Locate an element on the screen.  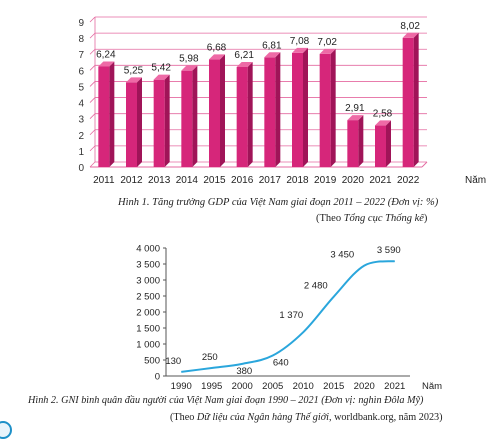
bar-value-label: 5,42 is located at coordinates (161, 68).